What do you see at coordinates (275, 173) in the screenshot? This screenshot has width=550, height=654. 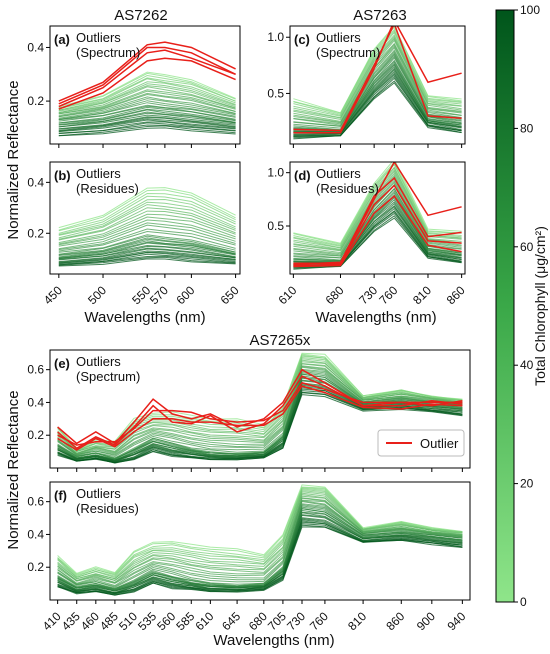 I see `y-tick-label: 1.0` at bounding box center [275, 173].